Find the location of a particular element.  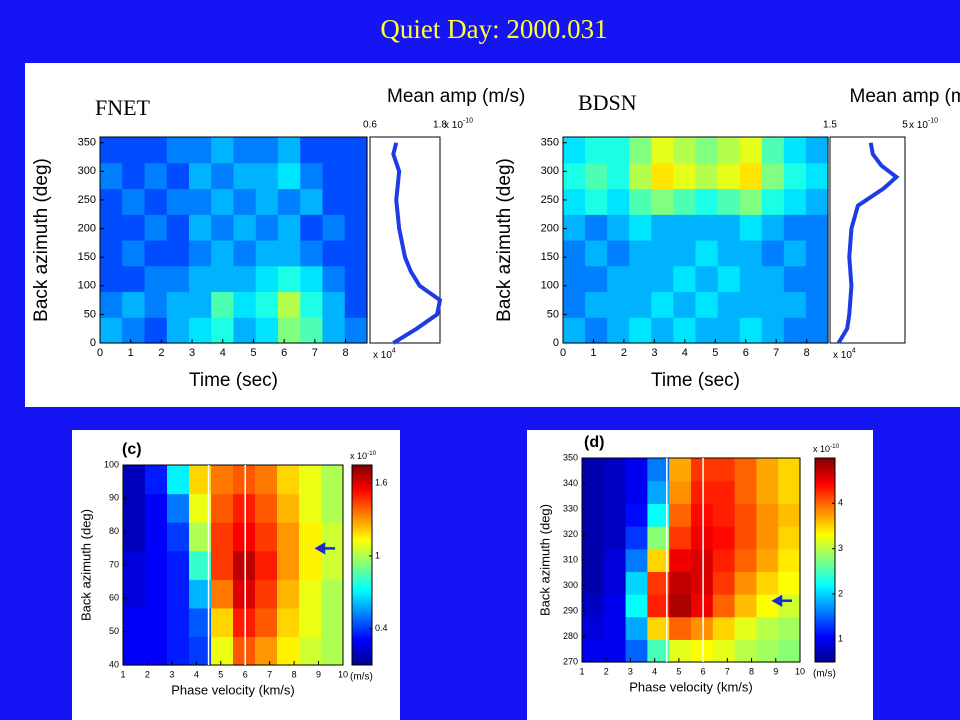

x-axis-label: Phase velocity (km/s) is located at coordinates (691, 686).